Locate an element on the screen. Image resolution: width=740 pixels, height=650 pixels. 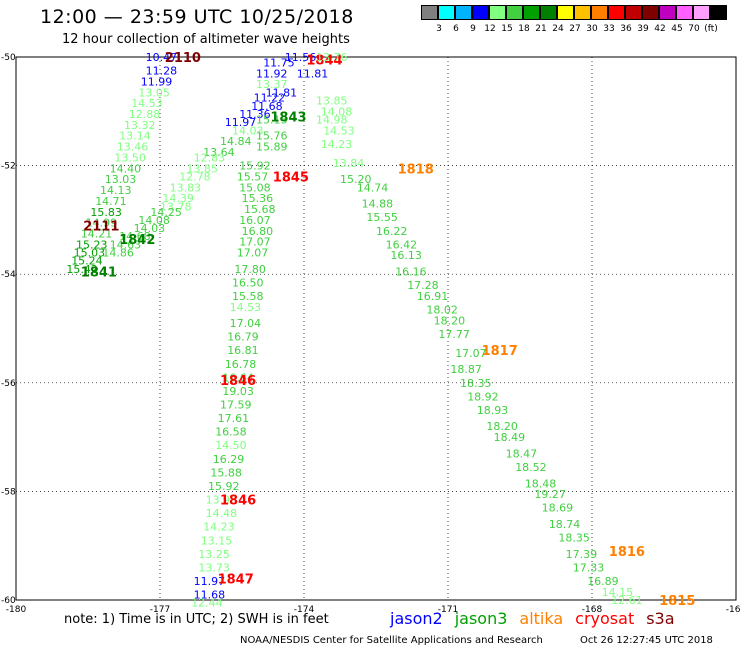
wave-height-value: 13.37 is located at coordinates (272, 84).